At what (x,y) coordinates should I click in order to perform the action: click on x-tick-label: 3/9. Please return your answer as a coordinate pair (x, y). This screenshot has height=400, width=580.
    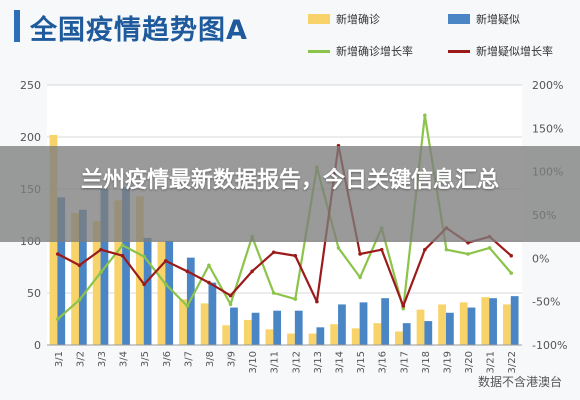
    Looking at the image, I should click on (232, 359).